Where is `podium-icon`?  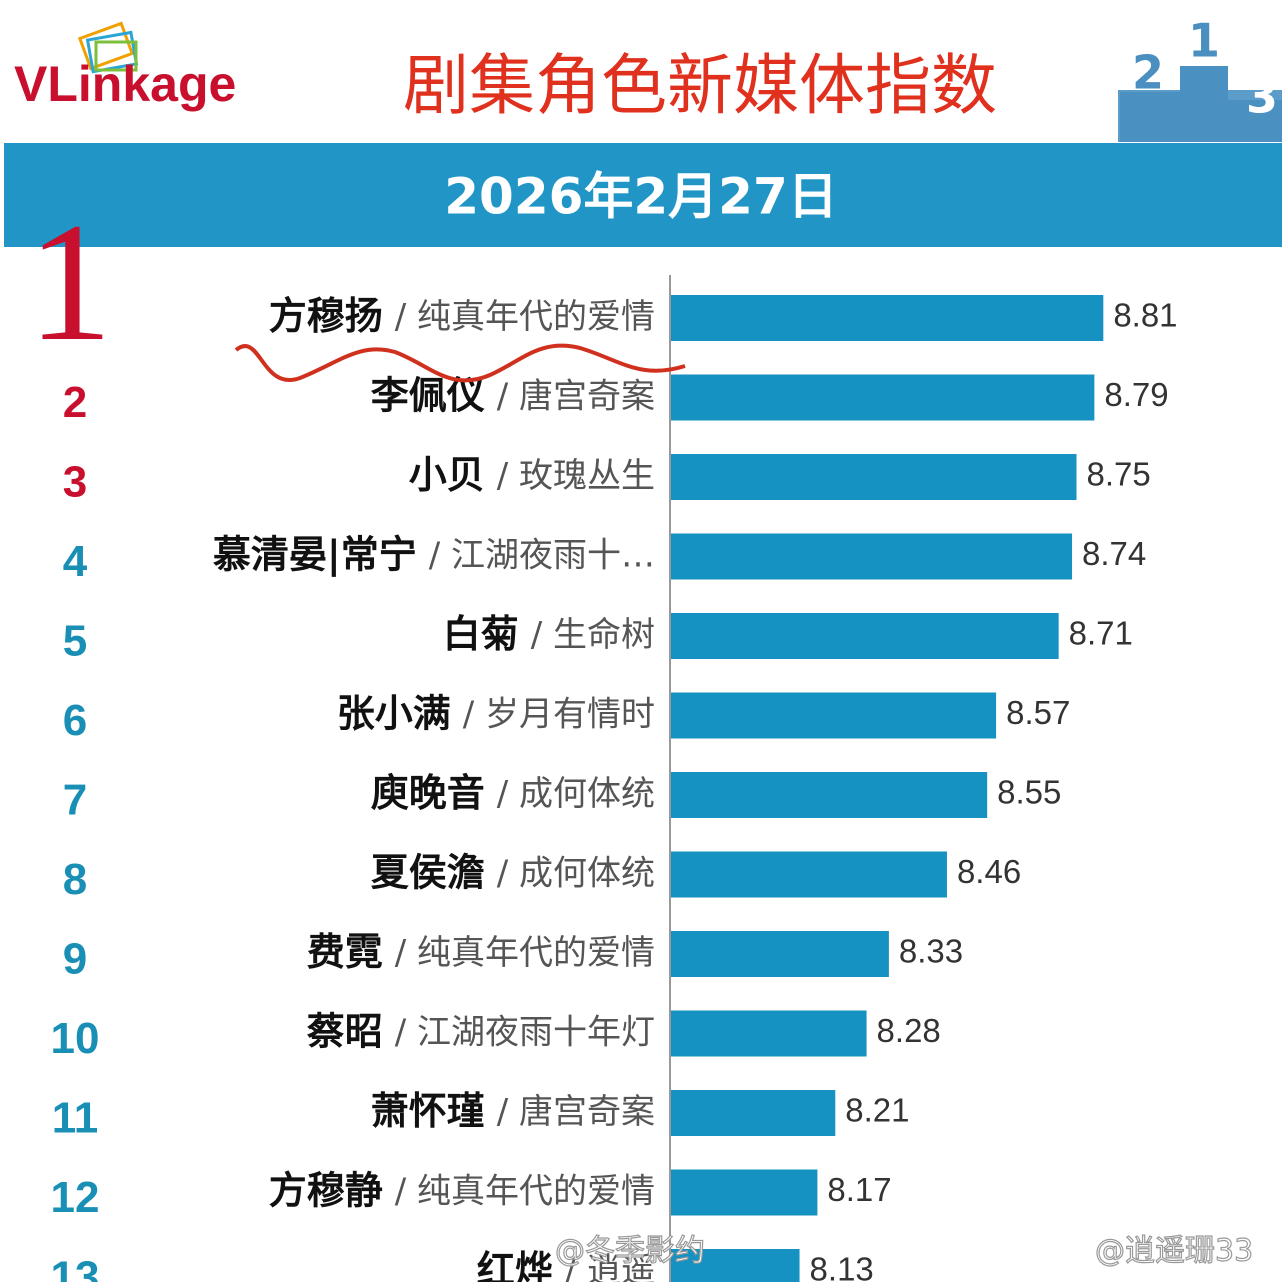 podium-icon is located at coordinates (1200, 104).